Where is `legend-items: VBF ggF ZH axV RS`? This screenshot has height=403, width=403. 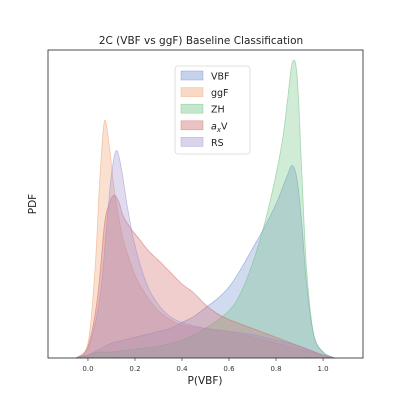
legend-items: VBF ggF ZH axV RS is located at coordinates (204, 109).